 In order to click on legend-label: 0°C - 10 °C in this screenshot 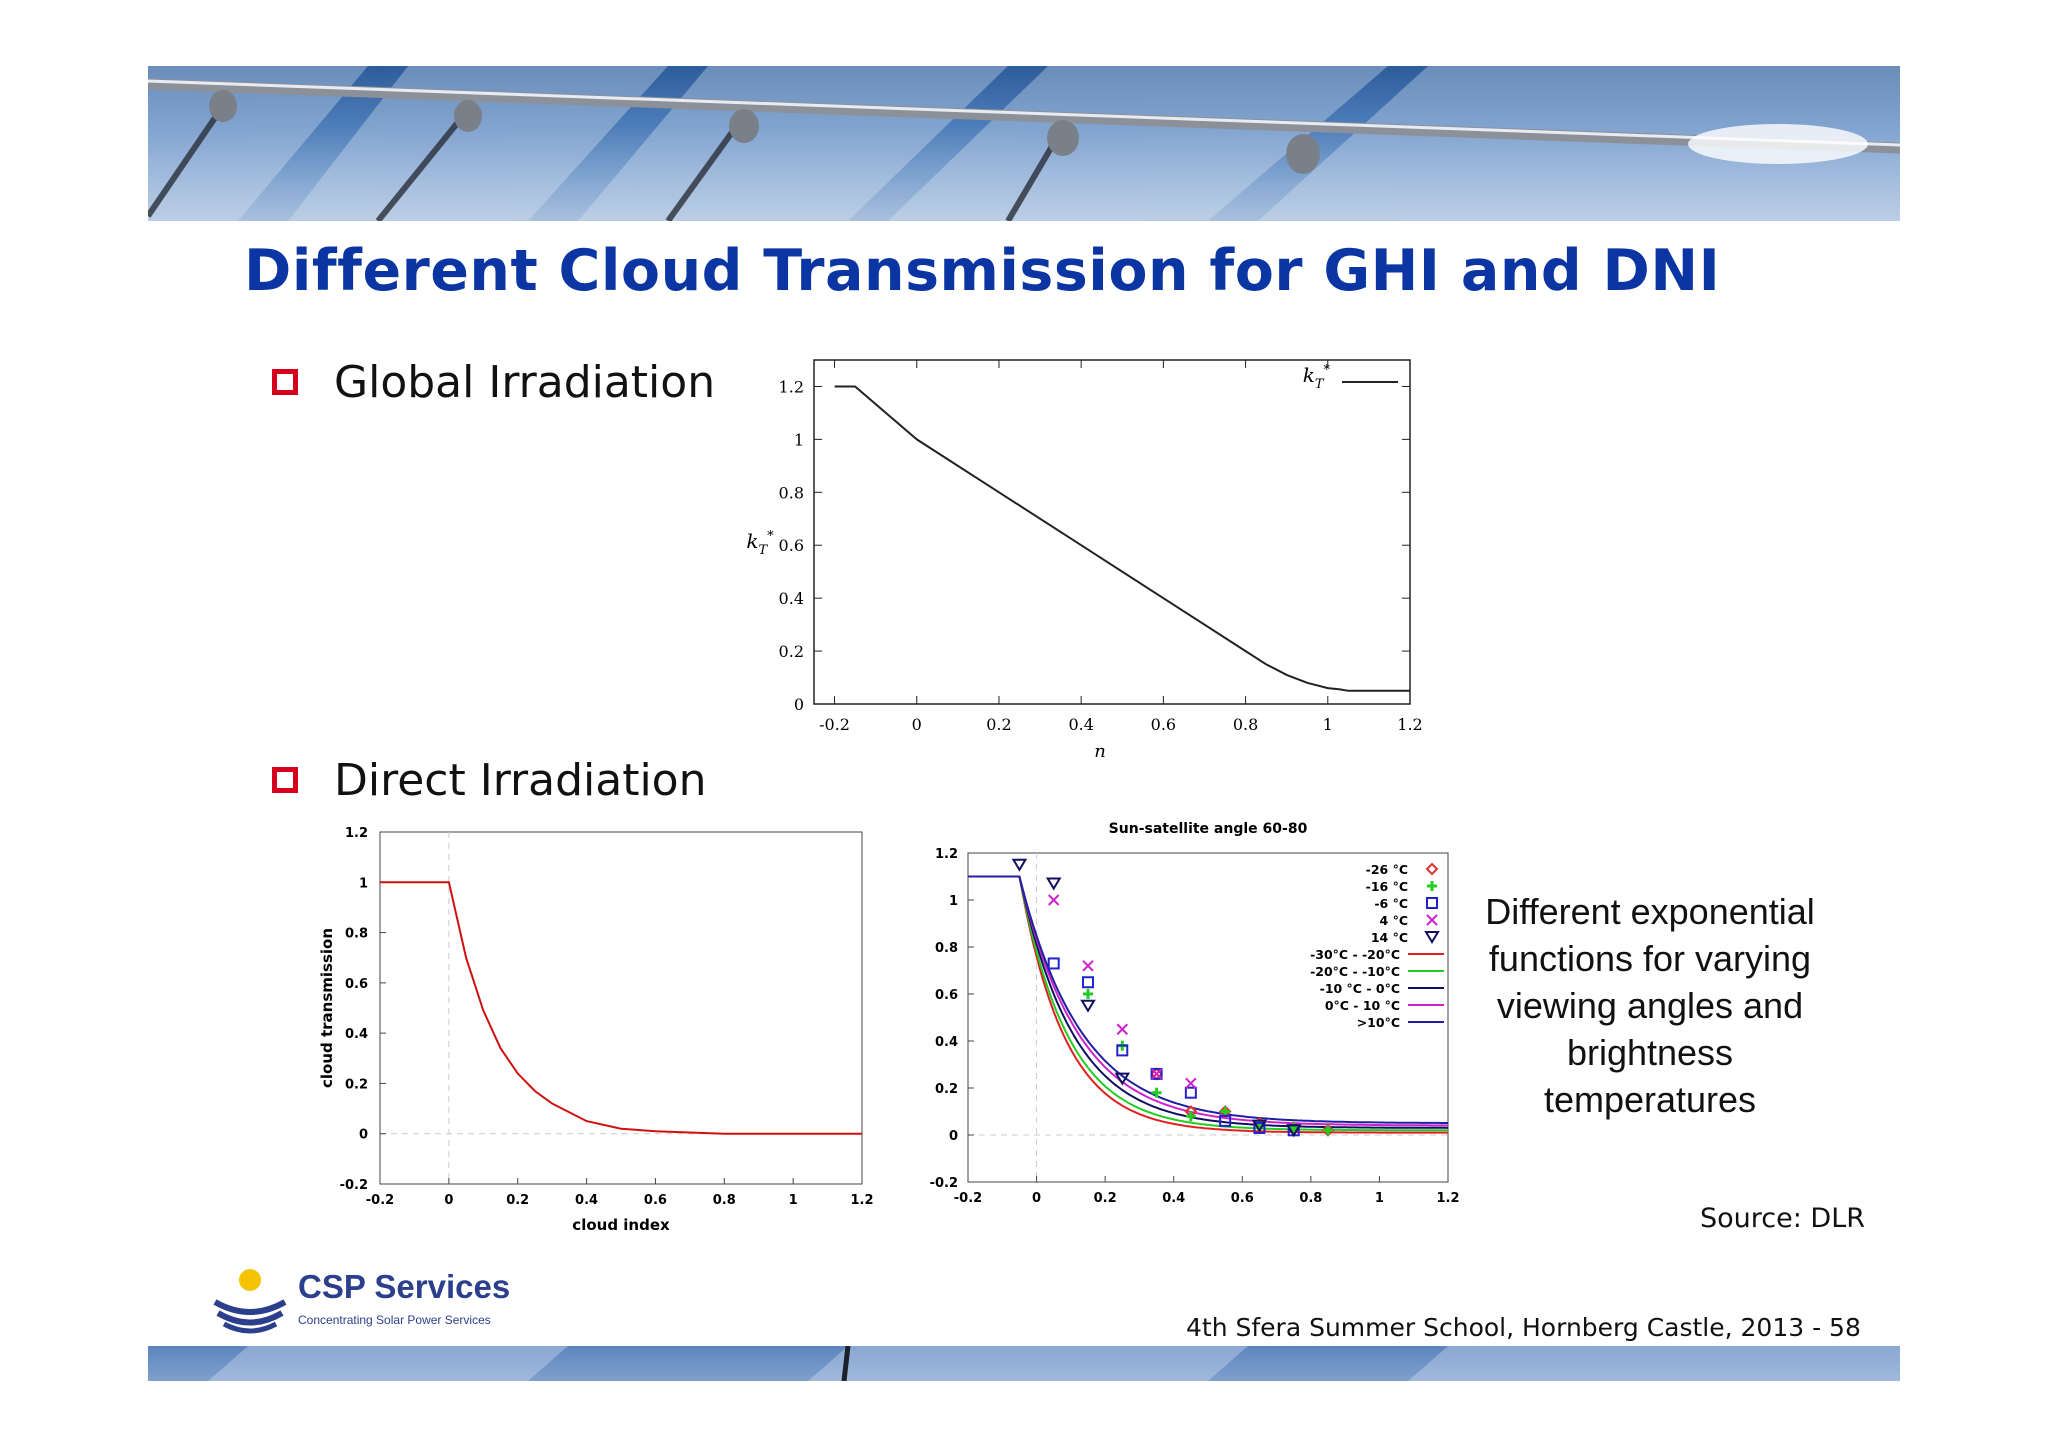, I will do `click(1362, 1005)`.